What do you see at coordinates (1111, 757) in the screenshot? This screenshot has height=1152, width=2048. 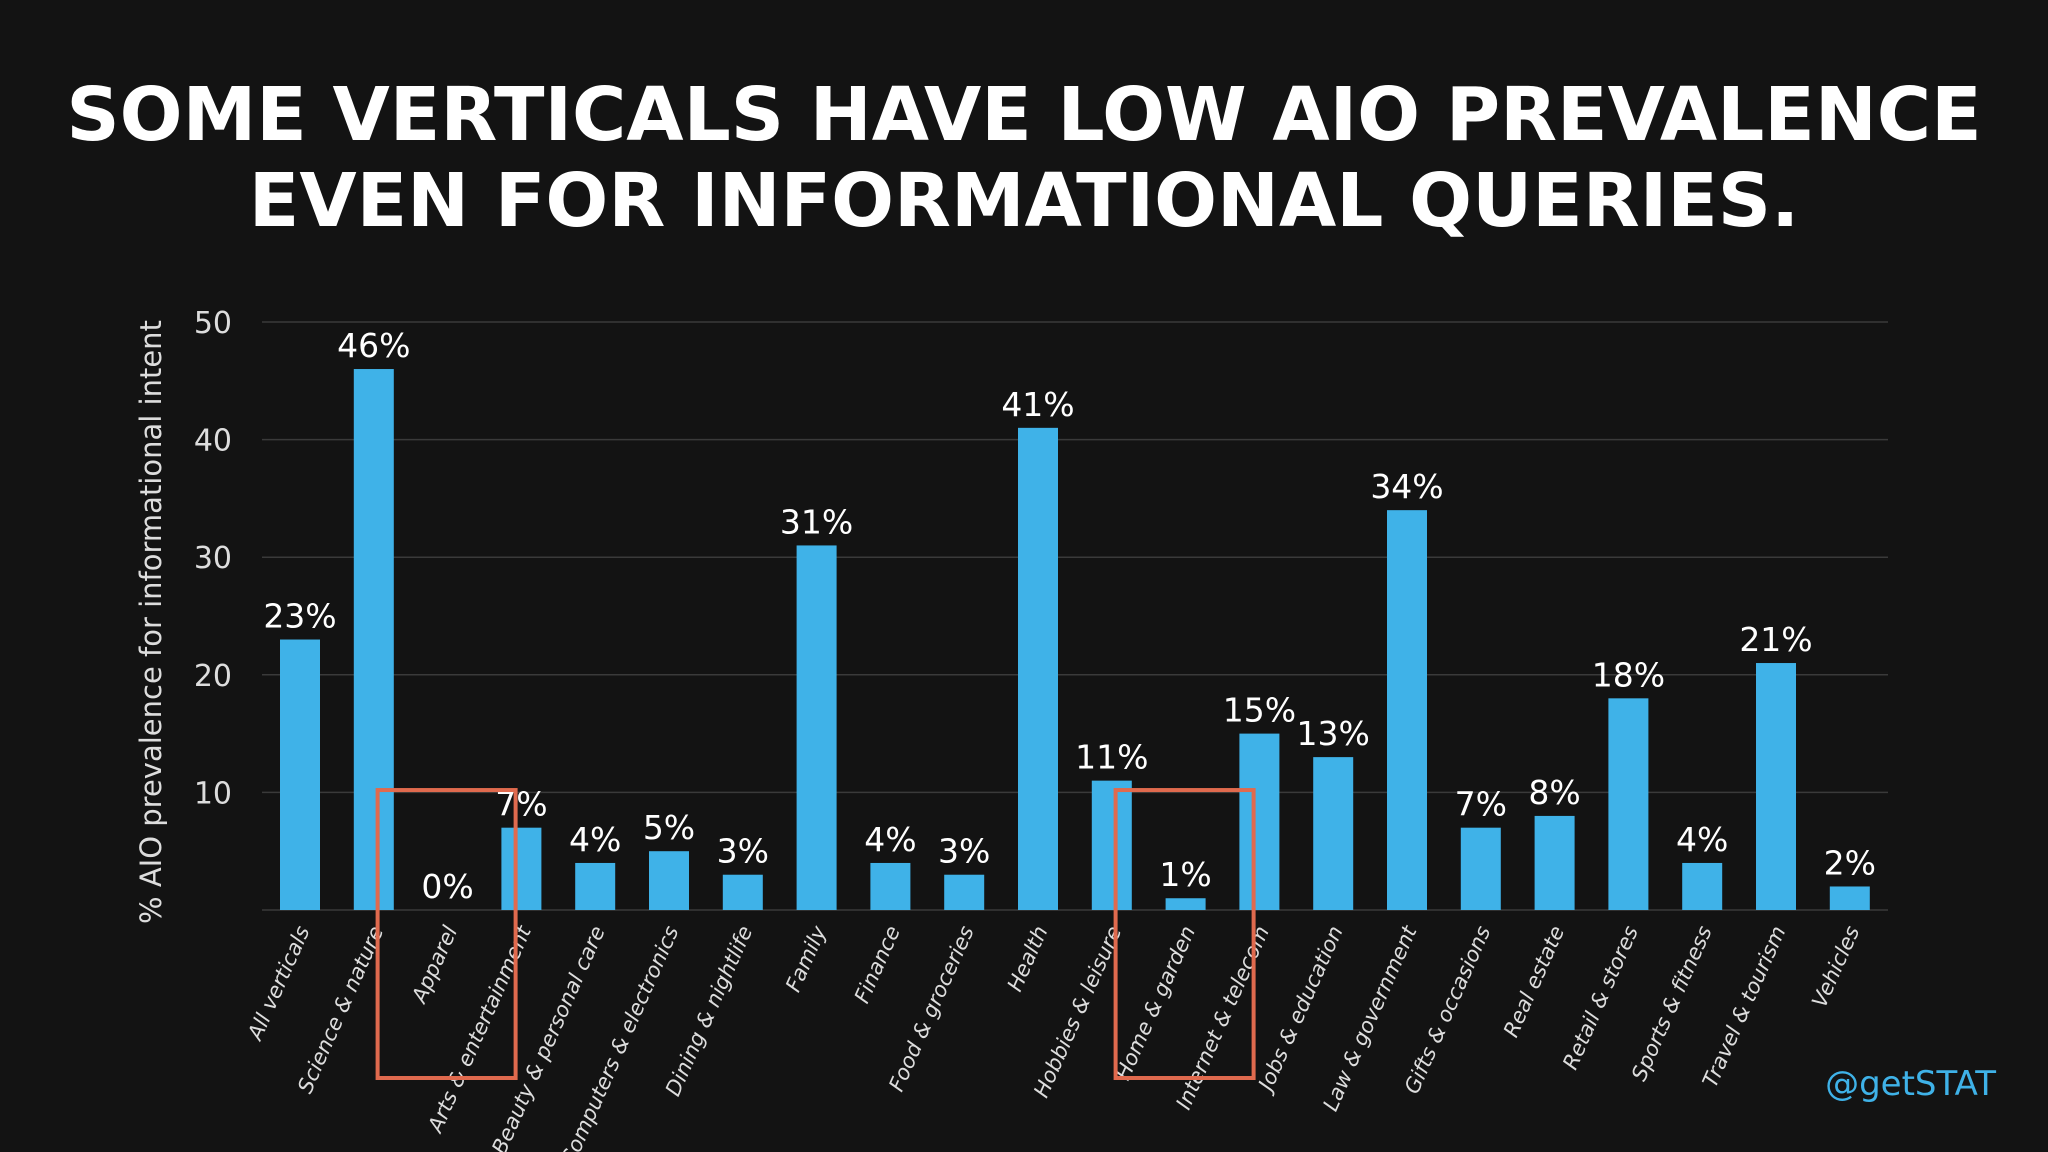 I see `data-label: 11%` at bounding box center [1111, 757].